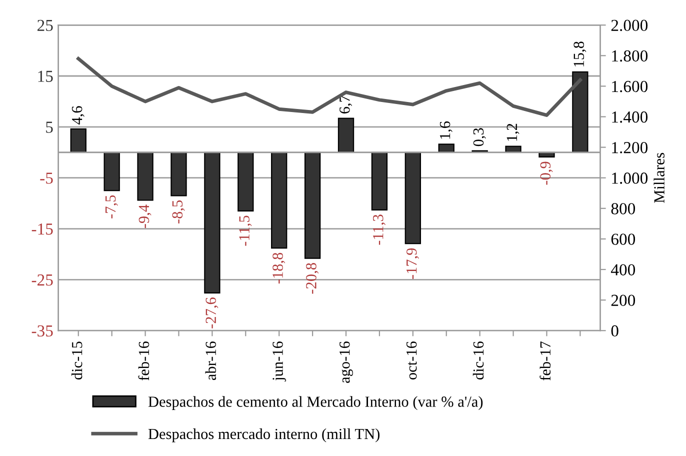  What do you see at coordinates (411, 360) in the screenshot?
I see `x-tick-label: oct-16` at bounding box center [411, 360].